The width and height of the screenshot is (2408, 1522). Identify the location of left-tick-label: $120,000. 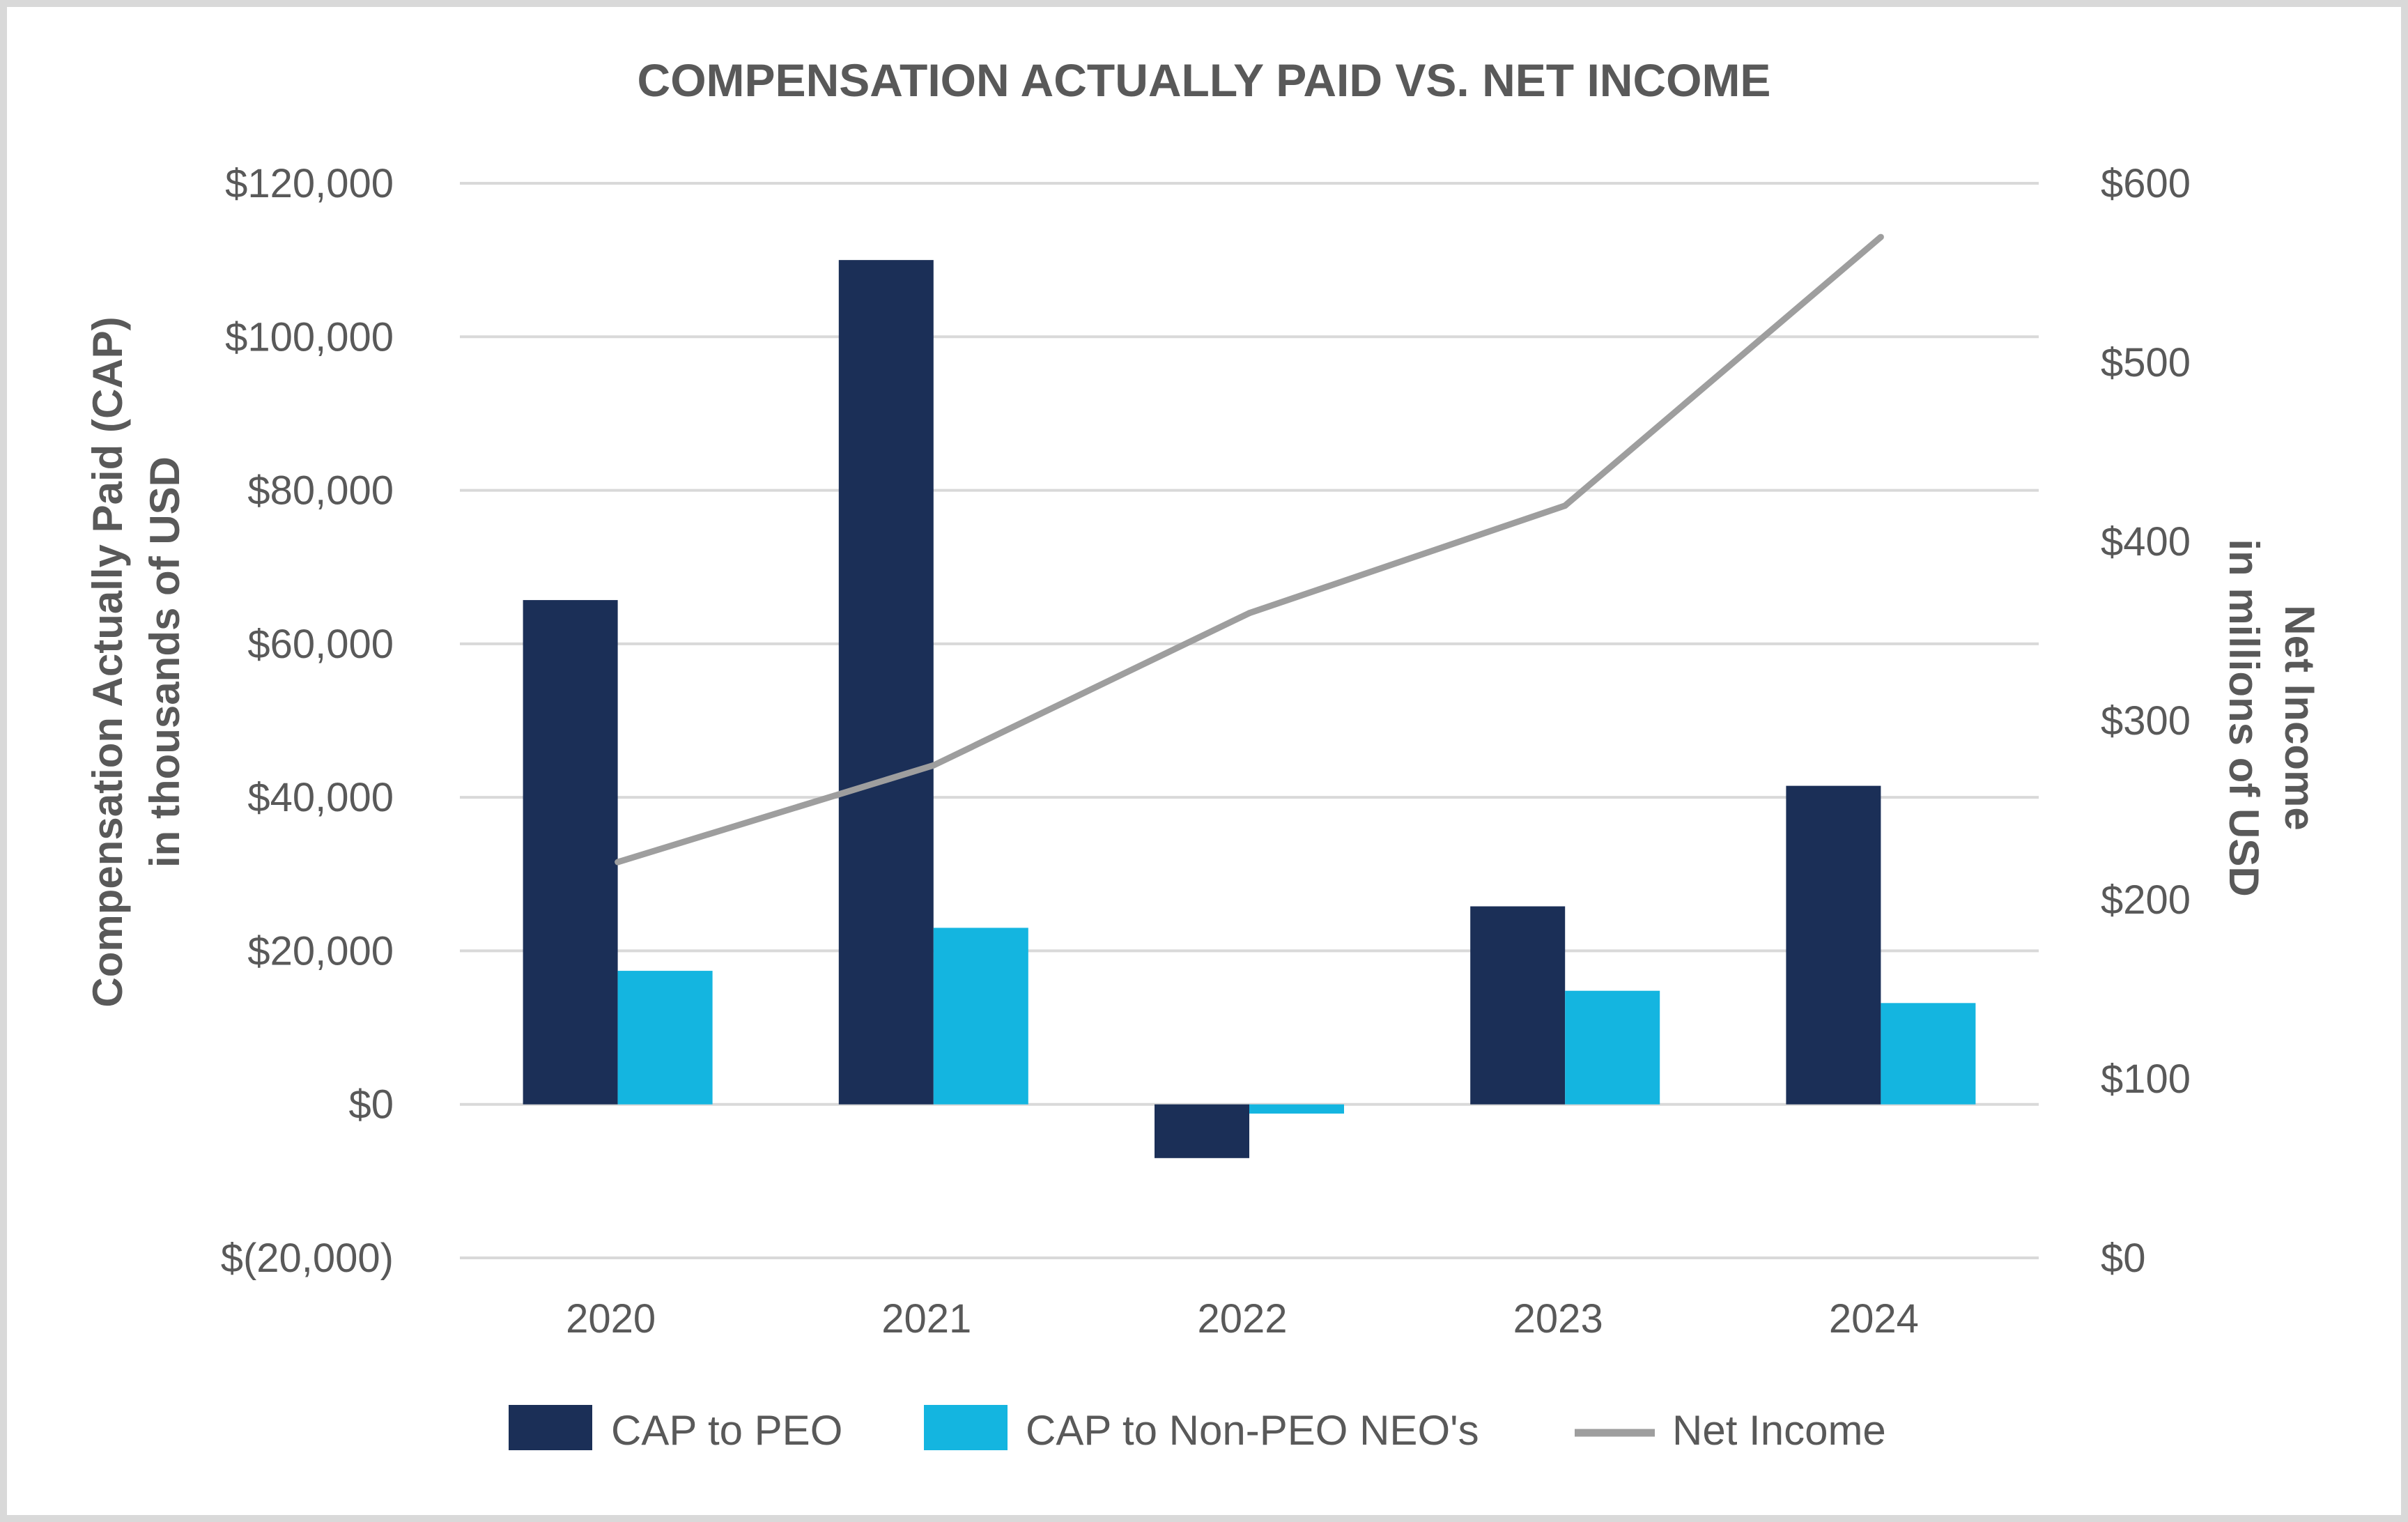
(309, 183).